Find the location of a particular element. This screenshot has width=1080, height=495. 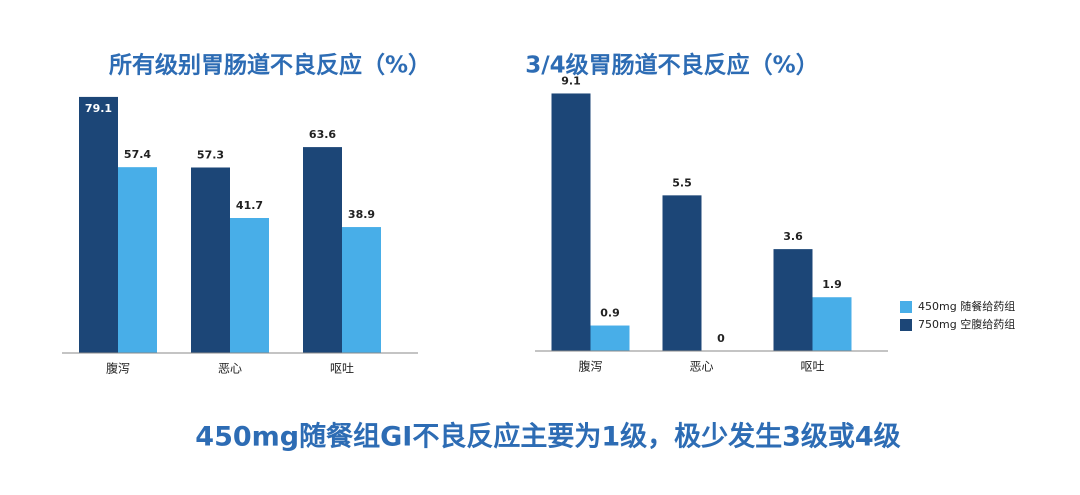

legend-label: 750mg 空腹给药组 is located at coordinates (966, 324).